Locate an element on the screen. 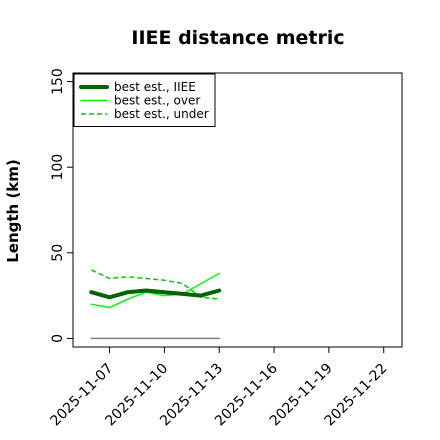 The image size is (440, 440). y-tick-label: 150 is located at coordinates (58, 81).